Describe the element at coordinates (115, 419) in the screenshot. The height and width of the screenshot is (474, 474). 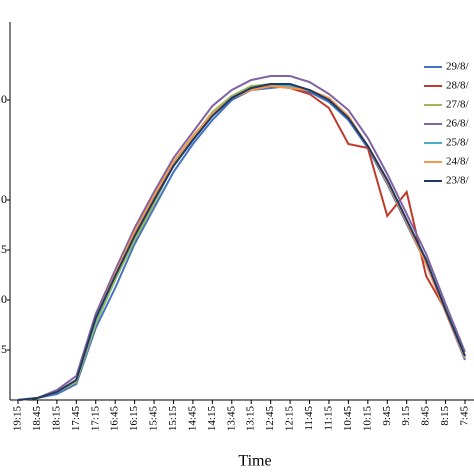
I see `x-tick-label: 16:45` at that location.